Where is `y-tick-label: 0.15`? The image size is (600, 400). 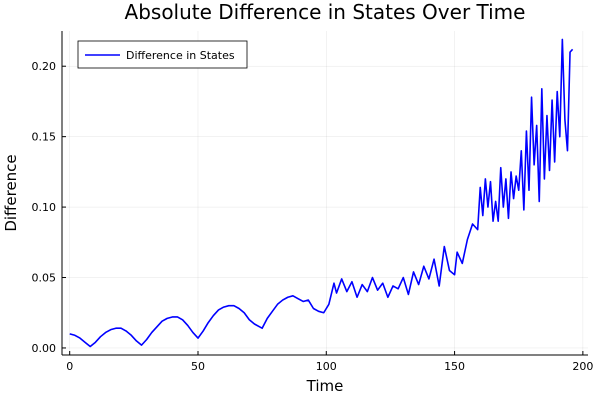 y-tick-label: 0.15 is located at coordinates (44, 137).